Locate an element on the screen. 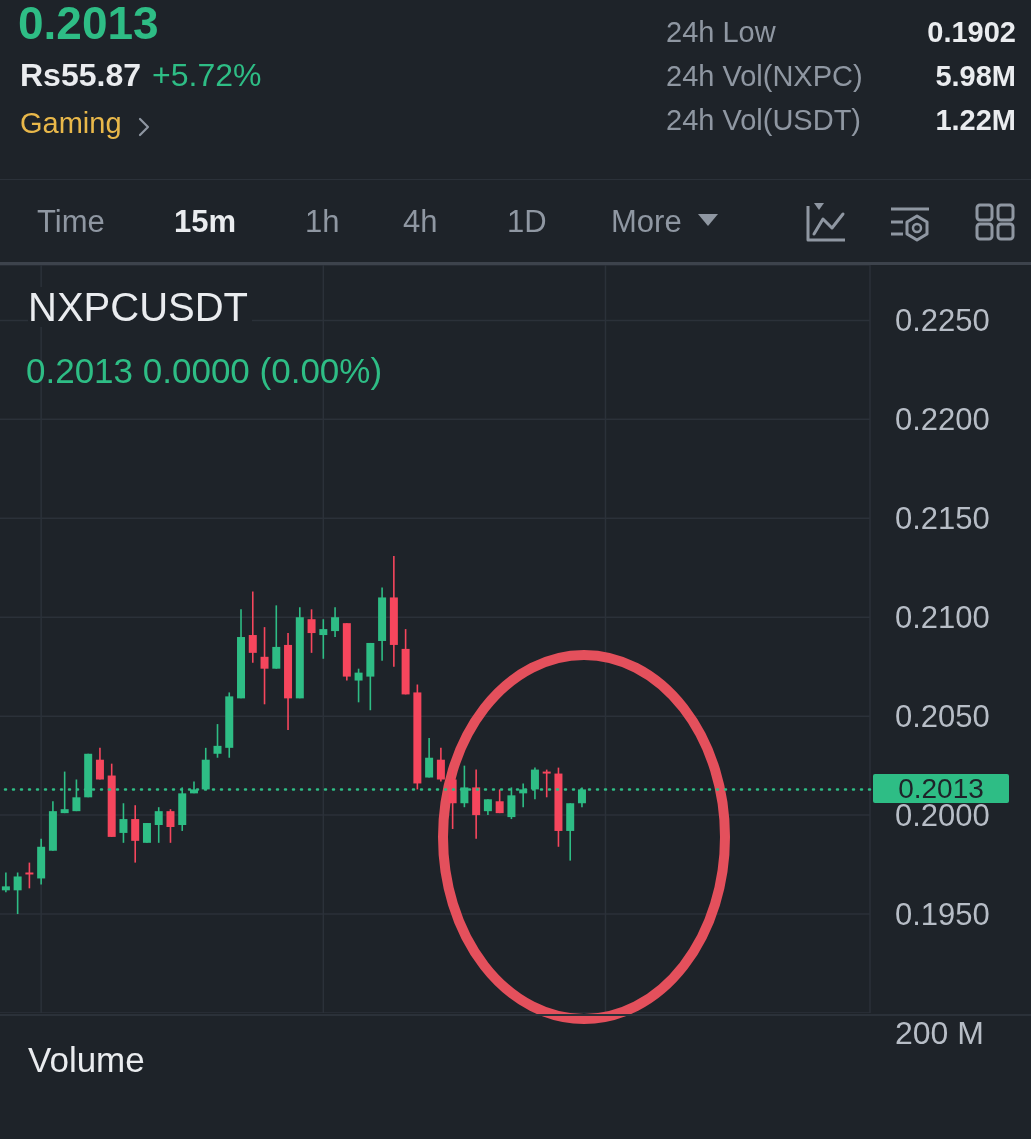 Image resolution: width=1031 pixels, height=1139 pixels. y-tick-label: 0.1950 is located at coordinates (942, 915).